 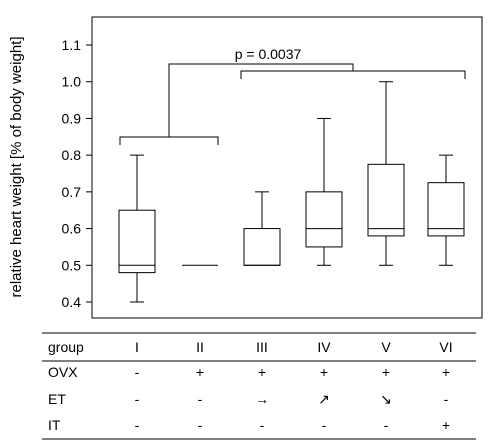 I want to click on box-IV, so click(x=324, y=191).